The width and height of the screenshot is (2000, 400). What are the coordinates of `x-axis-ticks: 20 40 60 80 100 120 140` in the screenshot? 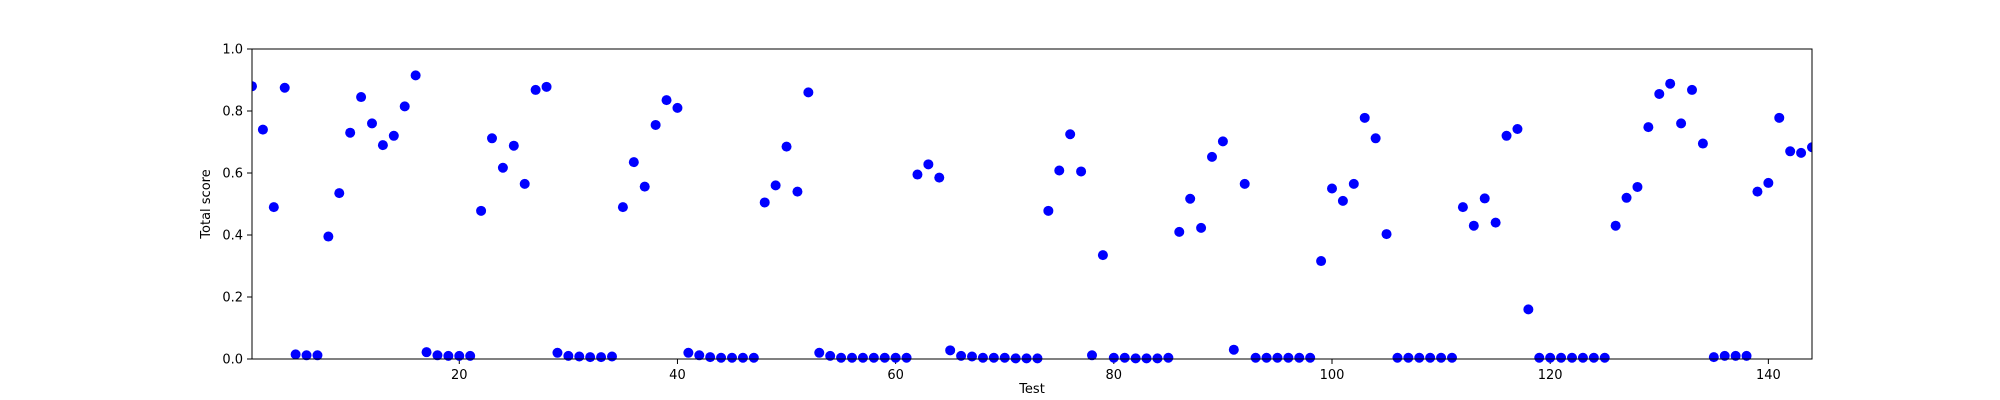 It's located at (1116, 371).